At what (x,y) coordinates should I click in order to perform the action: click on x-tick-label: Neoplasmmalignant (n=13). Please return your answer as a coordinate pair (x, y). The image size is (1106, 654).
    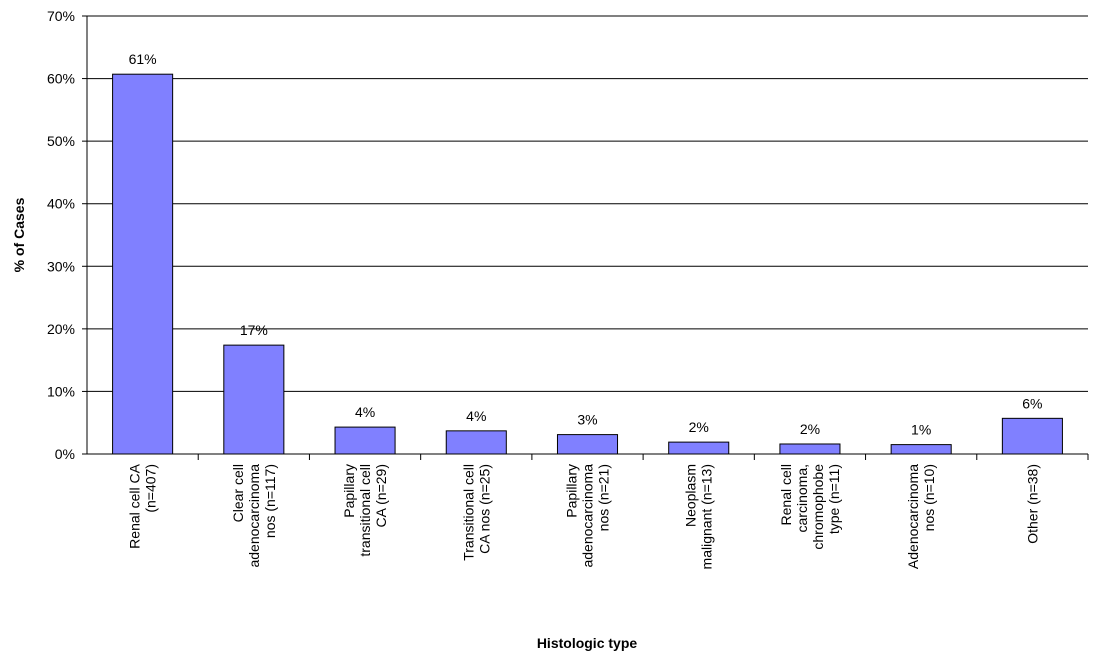
    Looking at the image, I should click on (699, 516).